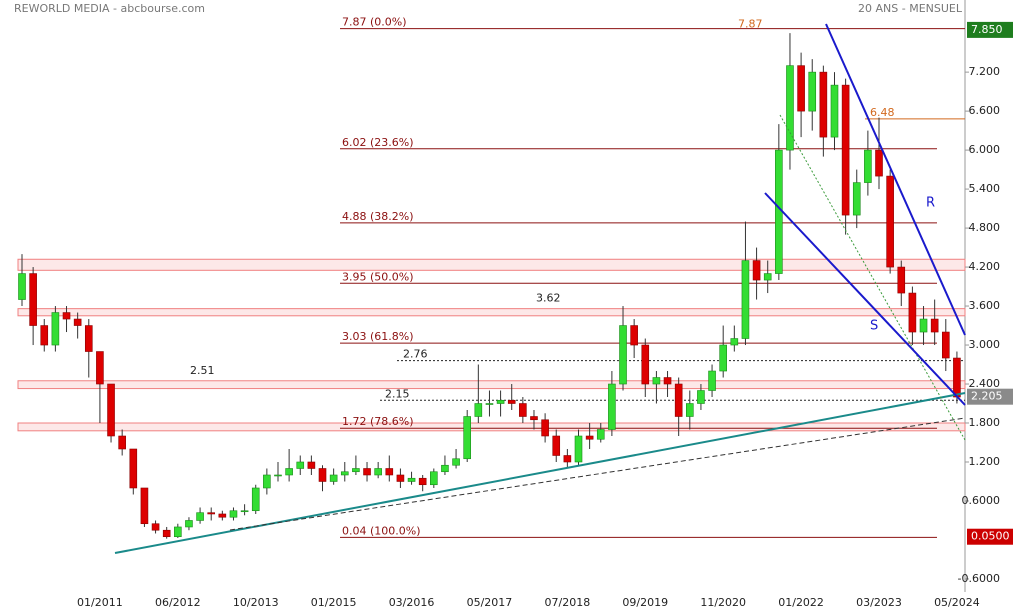  I want to click on trend-label: R, so click(930, 203).